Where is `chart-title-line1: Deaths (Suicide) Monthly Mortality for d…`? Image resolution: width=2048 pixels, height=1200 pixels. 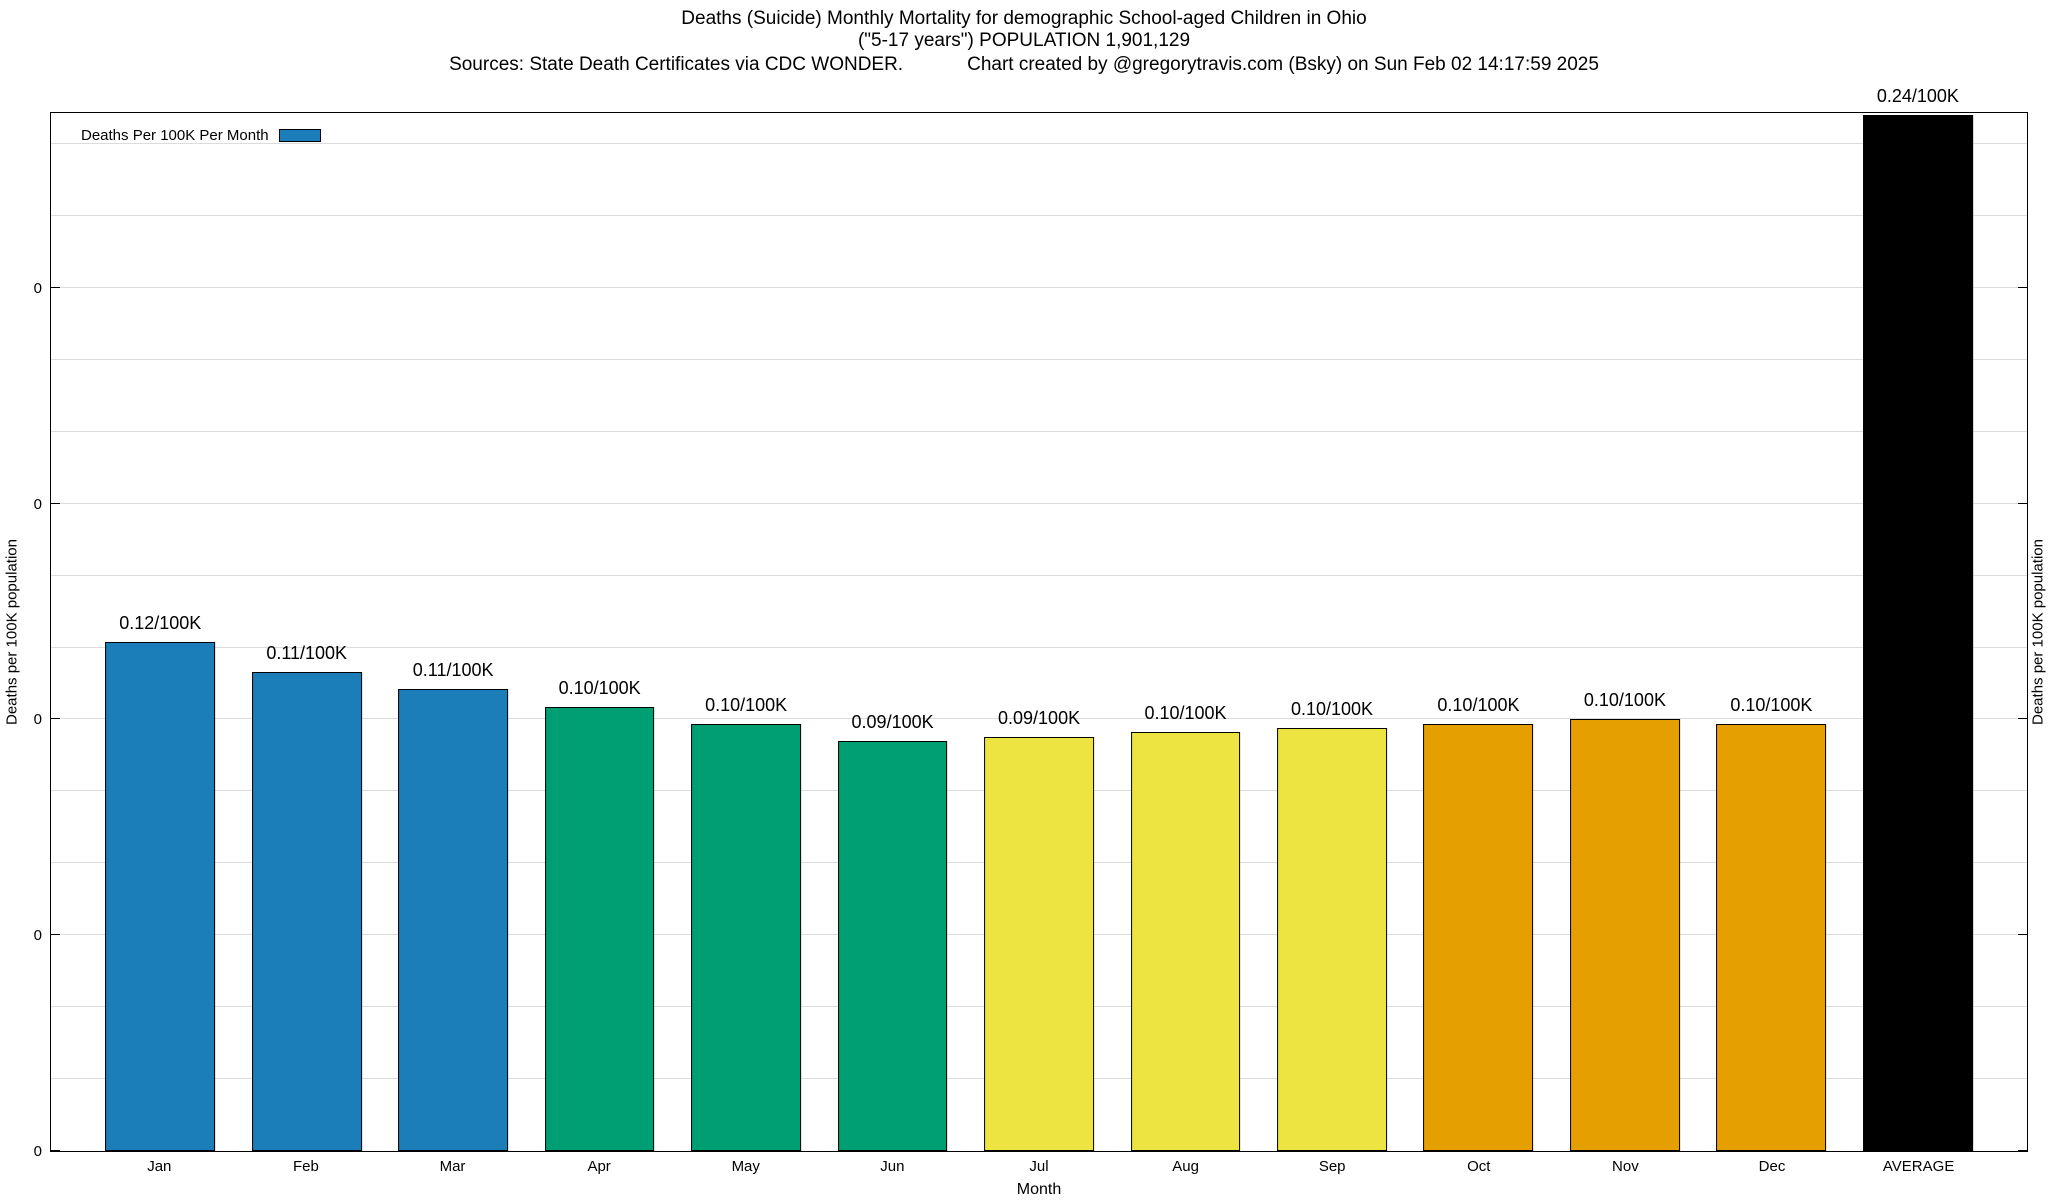
chart-title-line1: Deaths (Suicide) Monthly Mortality for d… is located at coordinates (1024, 18).